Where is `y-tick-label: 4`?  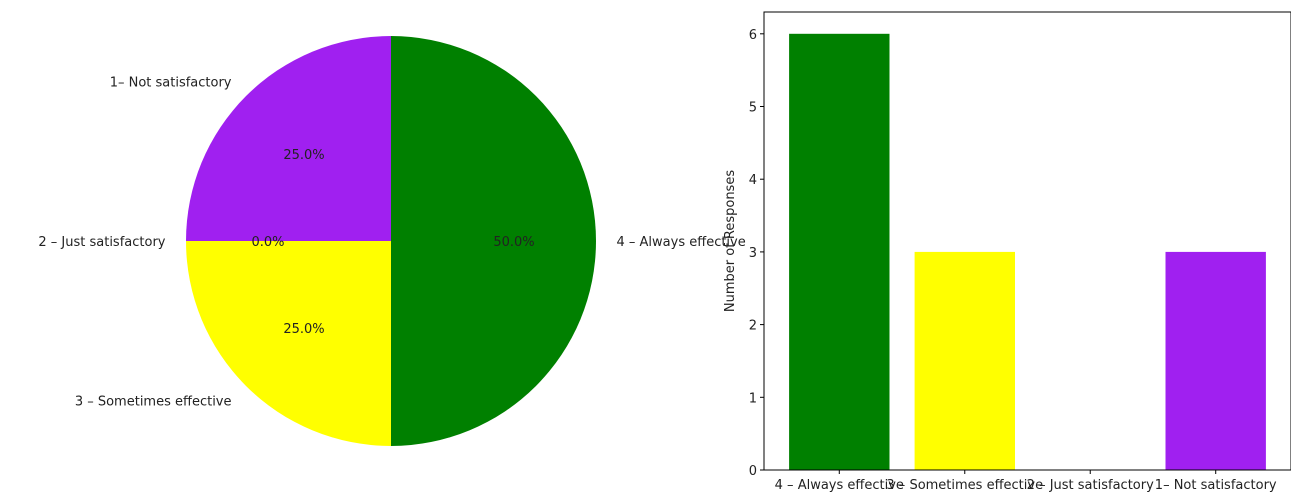
y-tick-label: 4 is located at coordinates (753, 180).